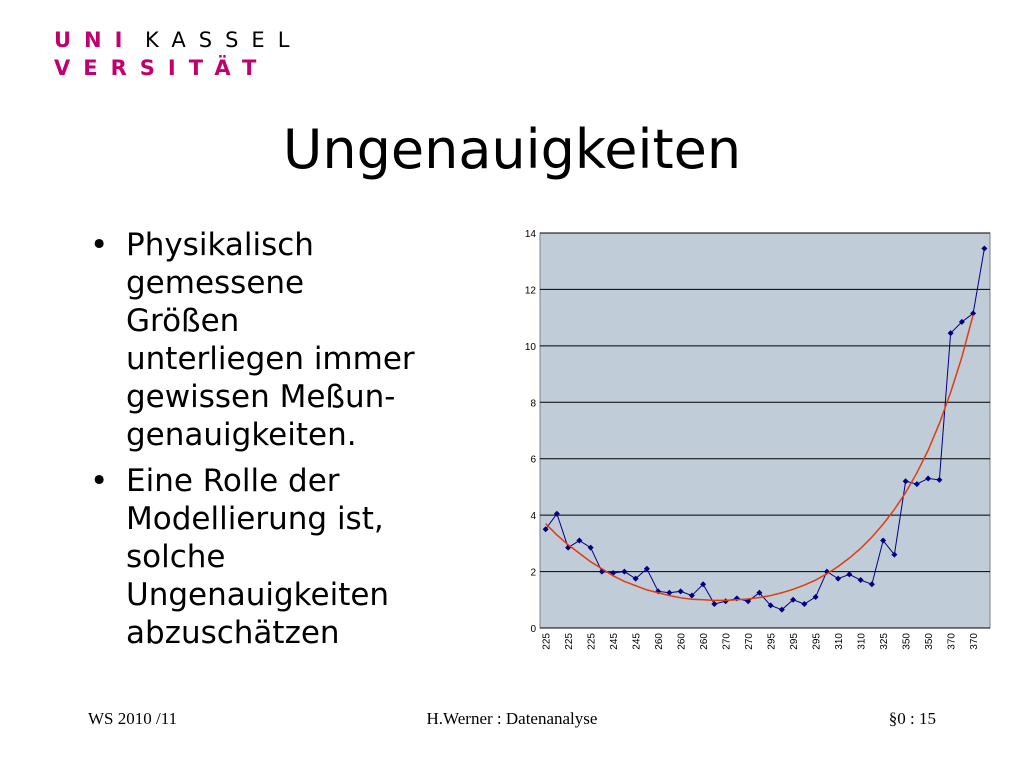 Image resolution: width=1024 pixels, height=768 pixels. Describe the element at coordinates (884, 641) in the screenshot. I see `x-tick-label: 325` at that location.